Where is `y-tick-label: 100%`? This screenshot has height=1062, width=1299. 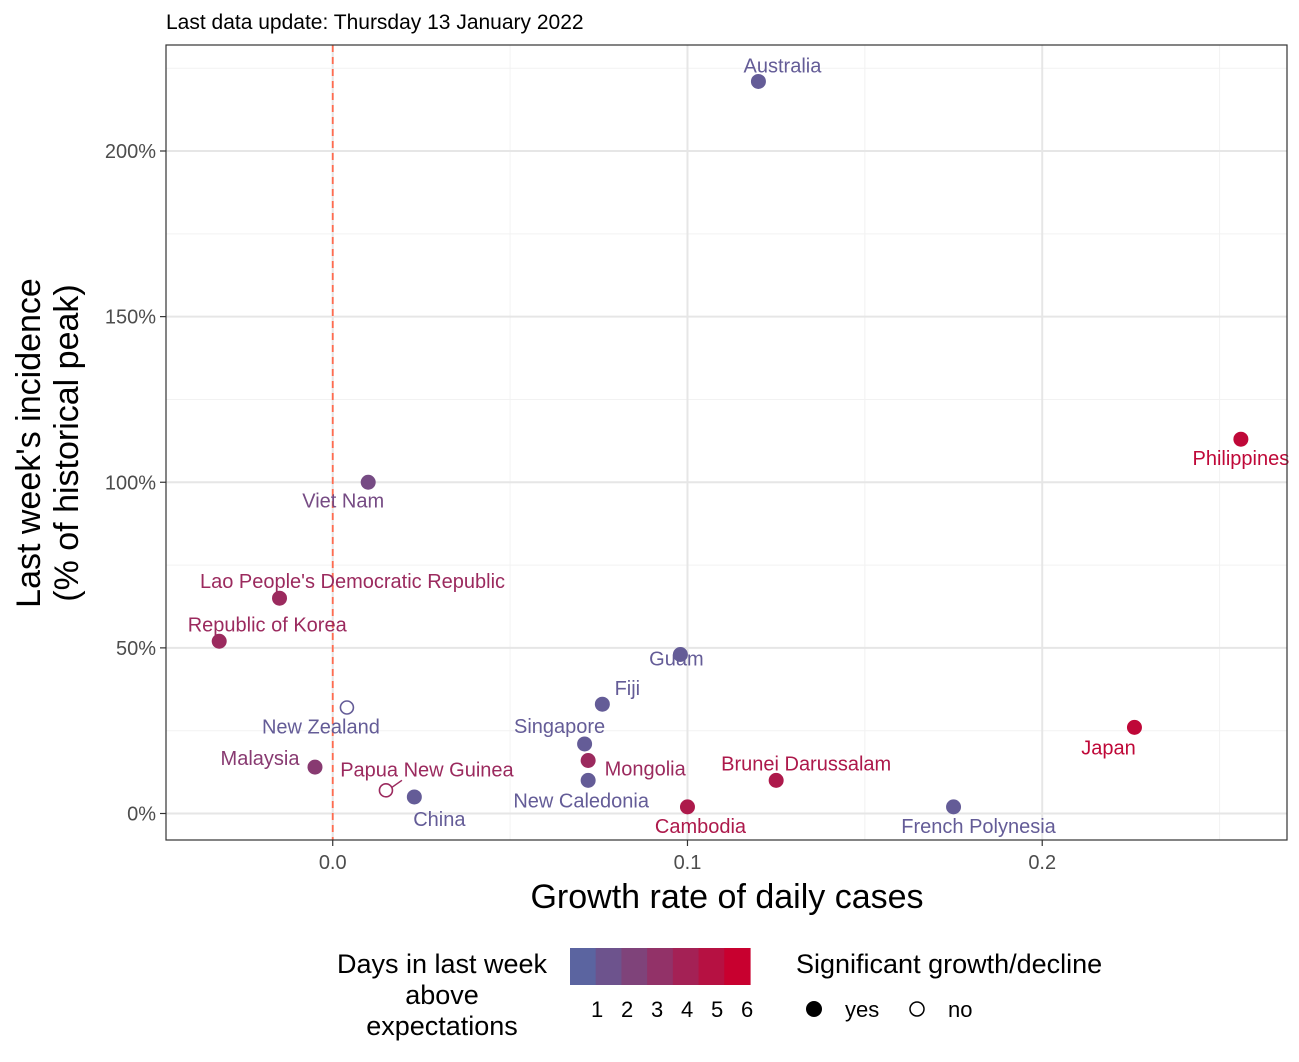 y-tick-label: 100% is located at coordinates (130, 483).